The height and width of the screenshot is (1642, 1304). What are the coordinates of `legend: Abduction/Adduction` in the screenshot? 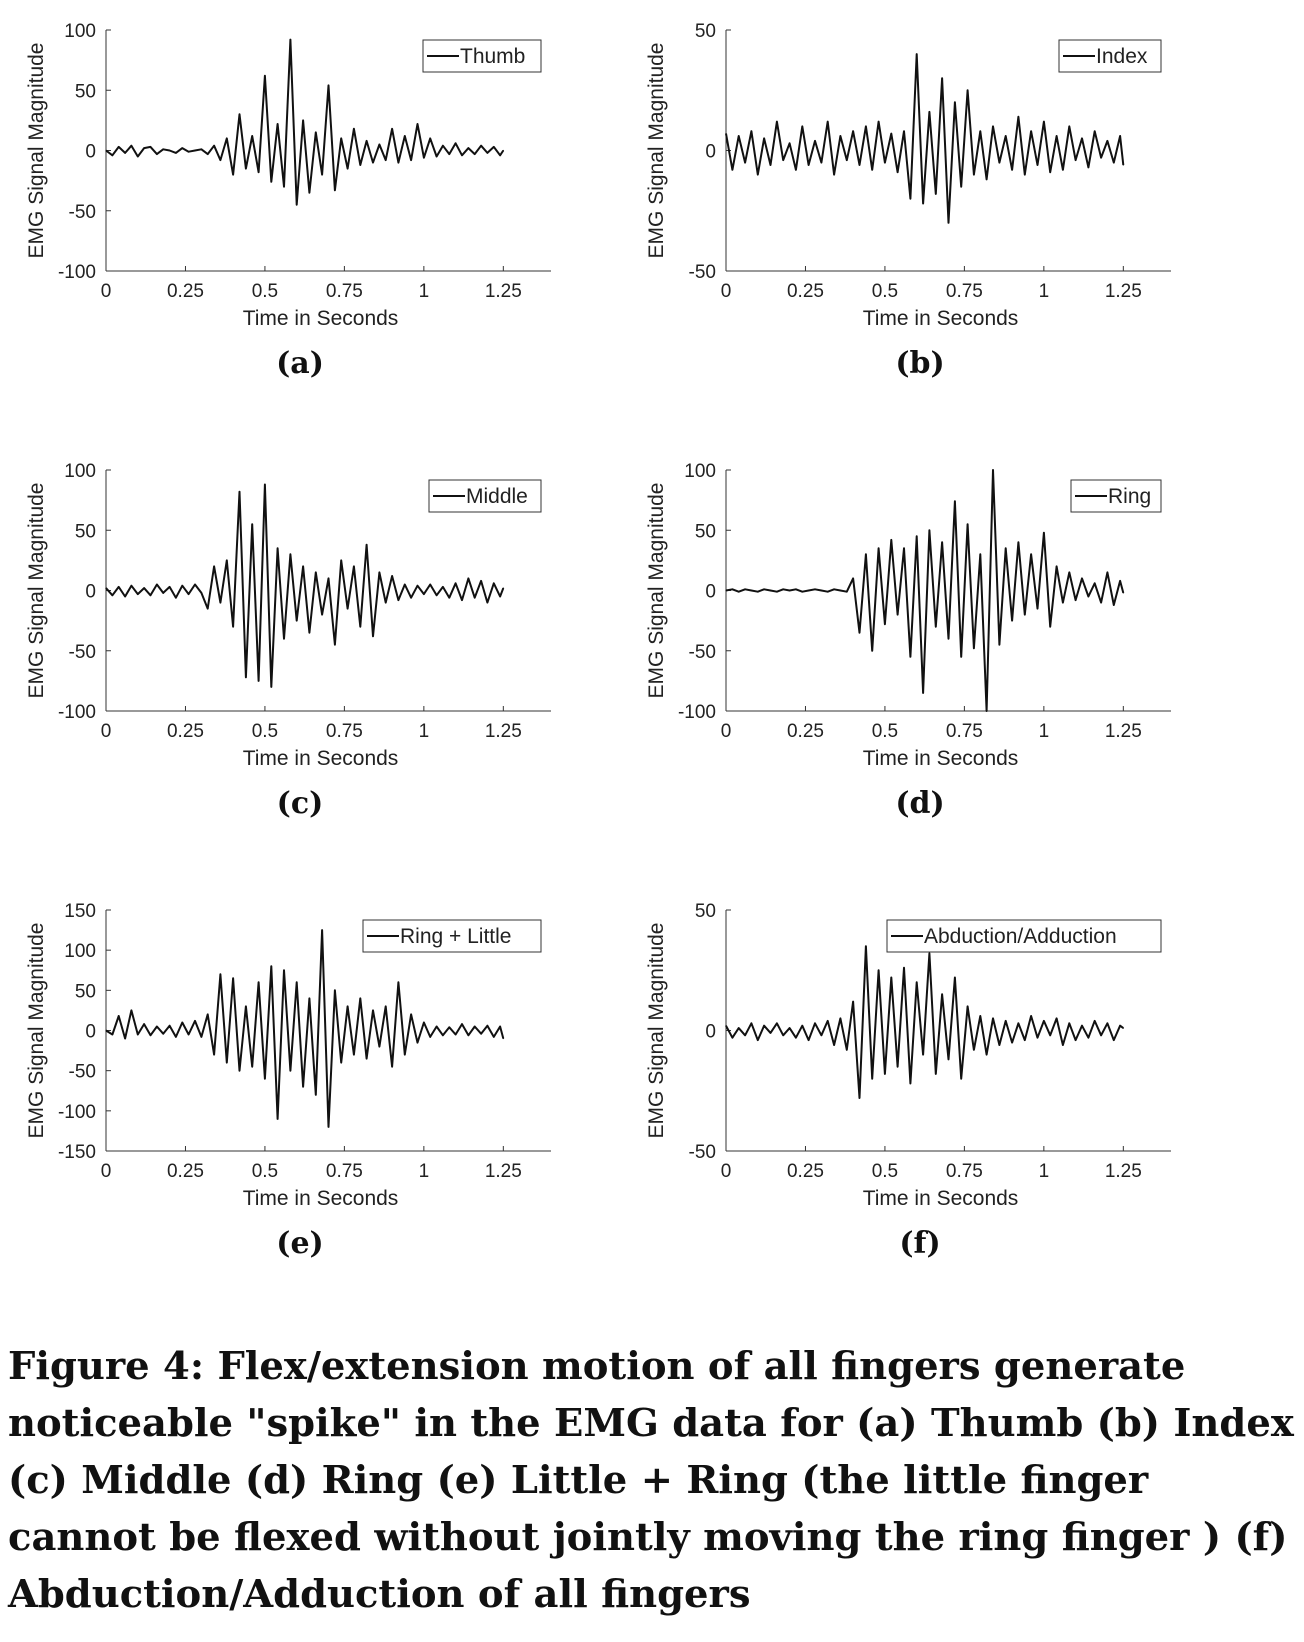 It's located at (1024, 936).